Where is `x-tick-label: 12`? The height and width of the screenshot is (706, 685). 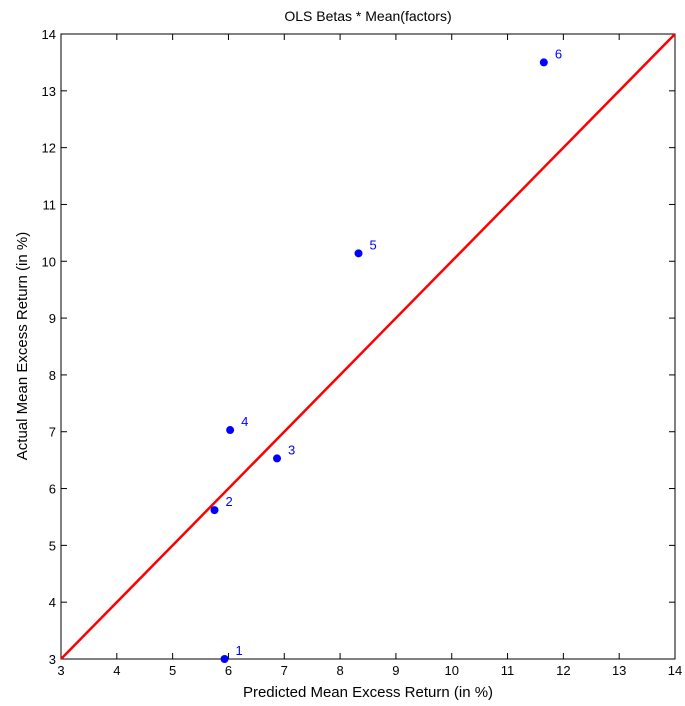 x-tick-label: 12 is located at coordinates (563, 670).